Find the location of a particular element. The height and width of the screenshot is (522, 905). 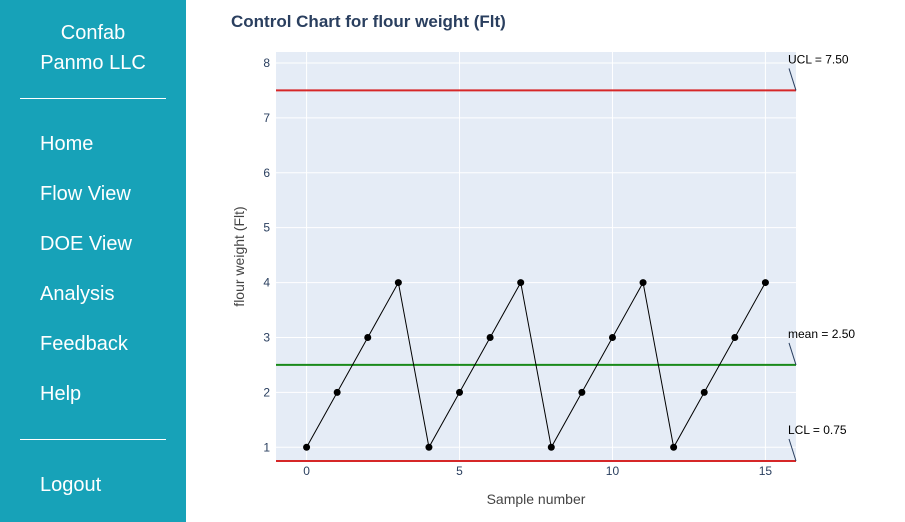

y-axis-label: flour weight (Flt) is located at coordinates (239, 256).